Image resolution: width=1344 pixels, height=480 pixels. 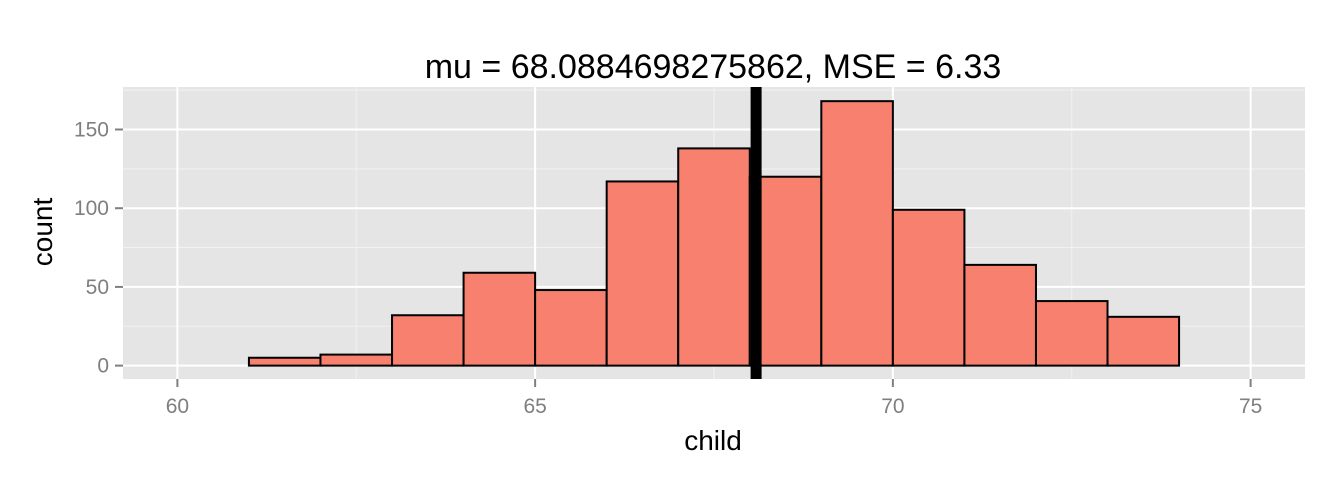 What do you see at coordinates (713, 440) in the screenshot?
I see `x-axis-label: child` at bounding box center [713, 440].